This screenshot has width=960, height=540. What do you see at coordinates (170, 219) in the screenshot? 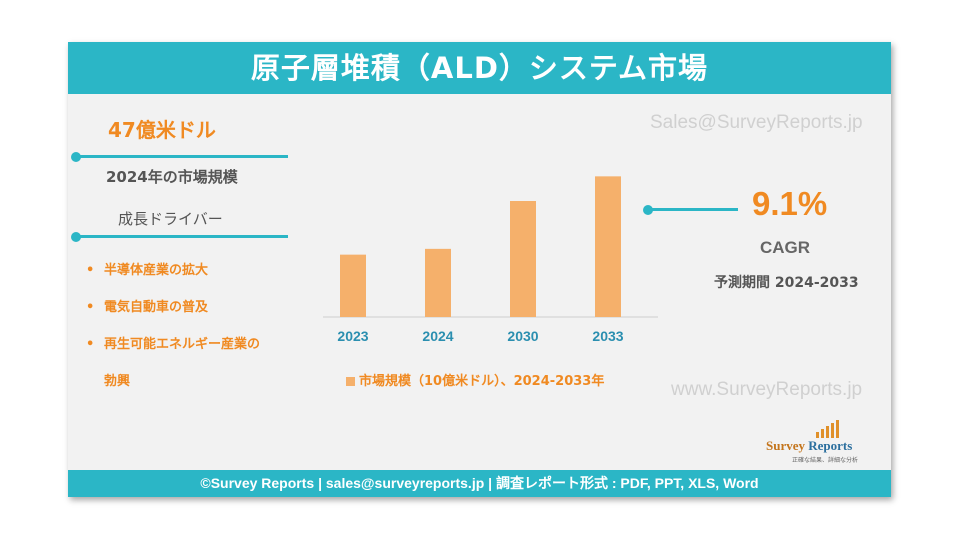
I see `drivers-heading: 成長ドライバー` at bounding box center [170, 219].